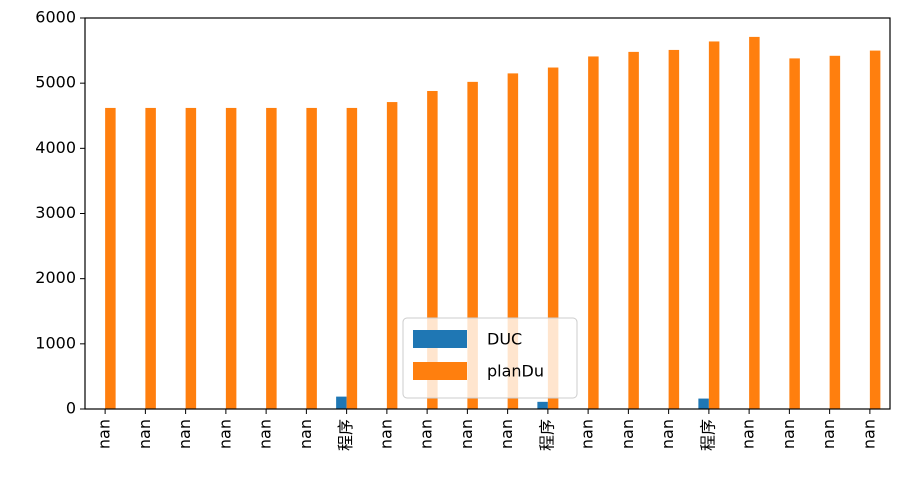 The height and width of the screenshot is (485, 897). What do you see at coordinates (55, 212) in the screenshot?
I see `y-tick-label: 3000` at bounding box center [55, 212].